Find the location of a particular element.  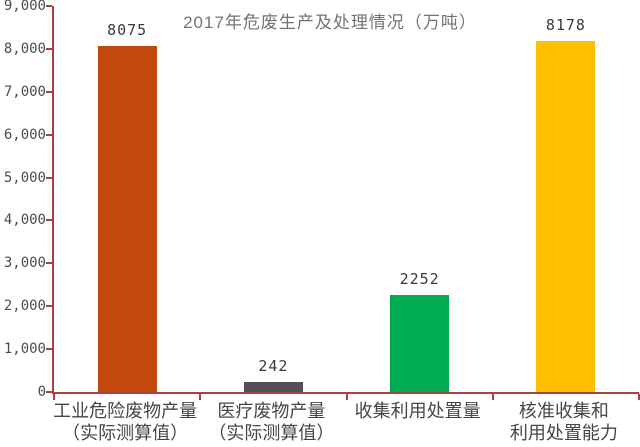

bar-value-label: 242 is located at coordinates (273, 365).